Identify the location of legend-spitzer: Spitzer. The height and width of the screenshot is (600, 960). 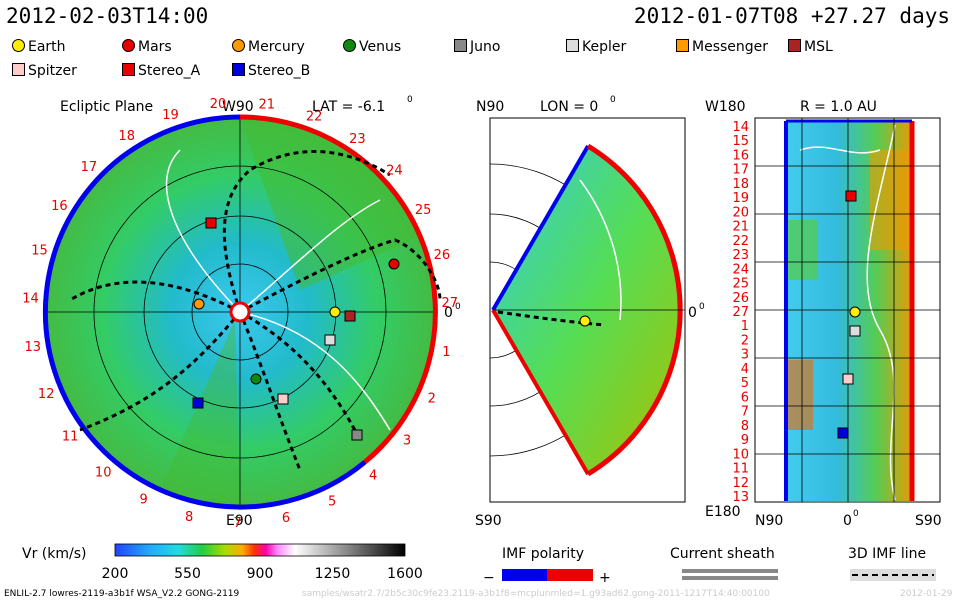
(44, 71).